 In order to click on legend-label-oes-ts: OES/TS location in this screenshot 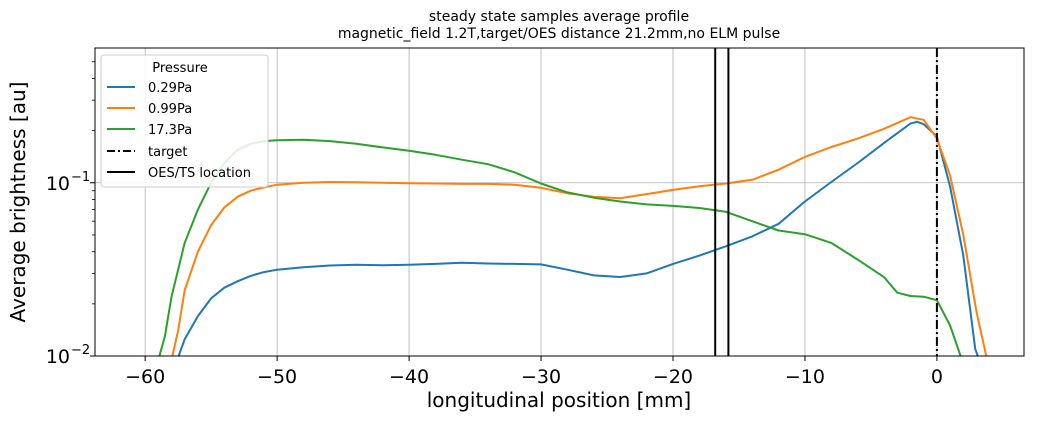, I will do `click(199, 173)`.